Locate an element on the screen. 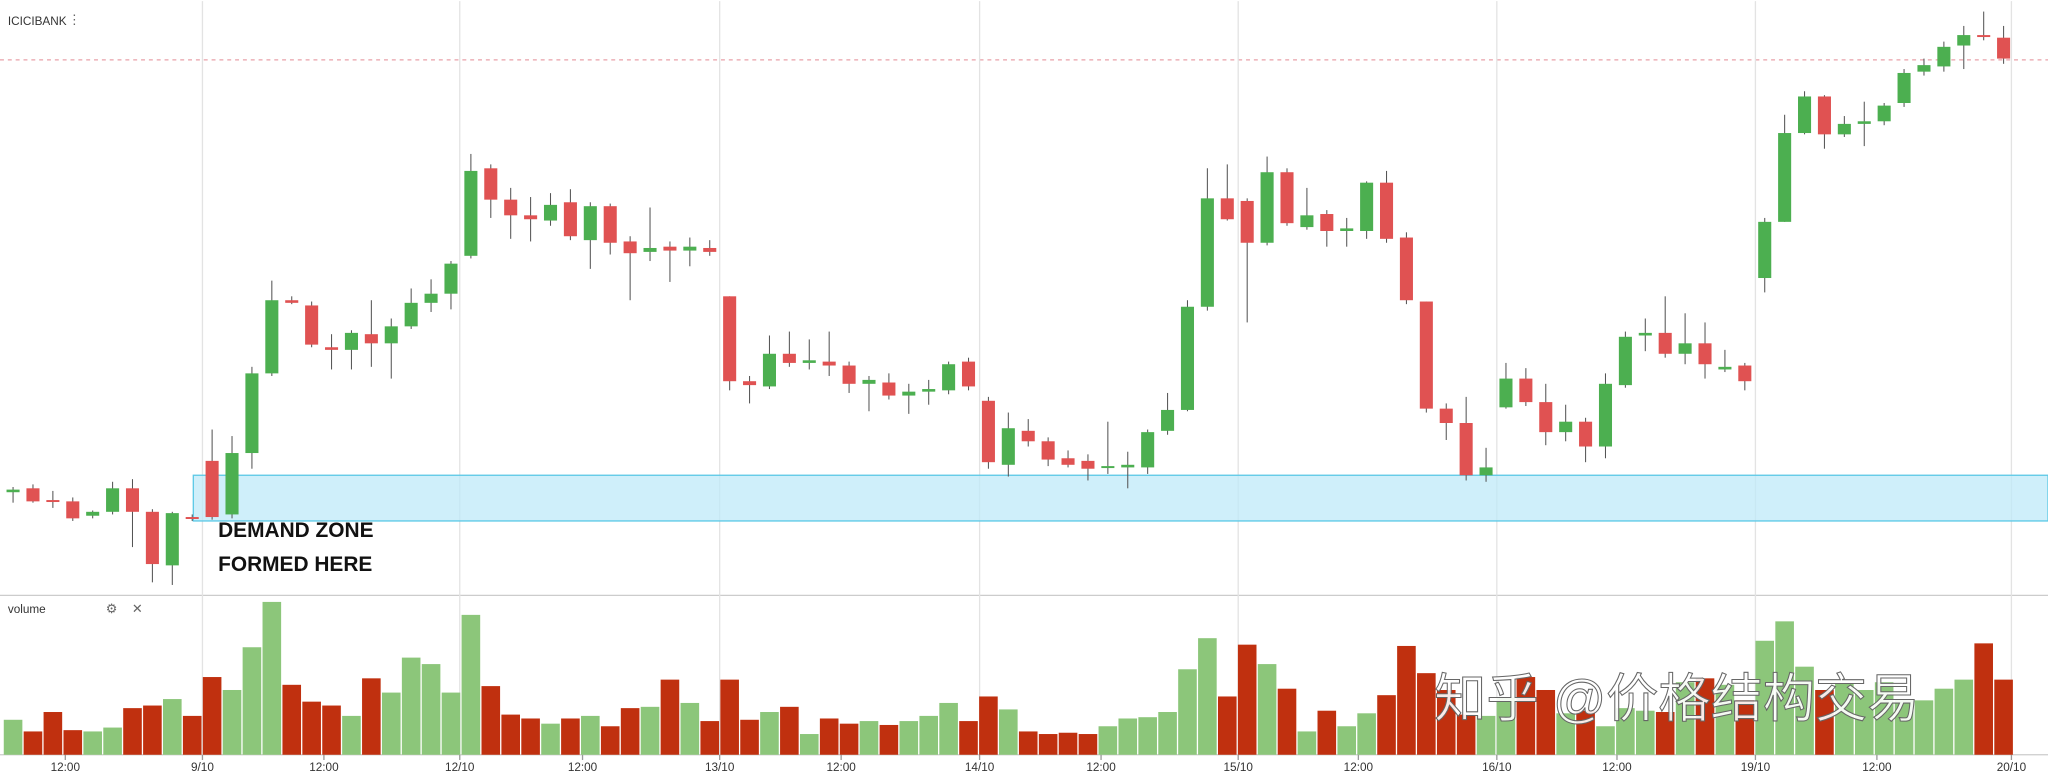  x-tick-label: 13/10 is located at coordinates (720, 767).